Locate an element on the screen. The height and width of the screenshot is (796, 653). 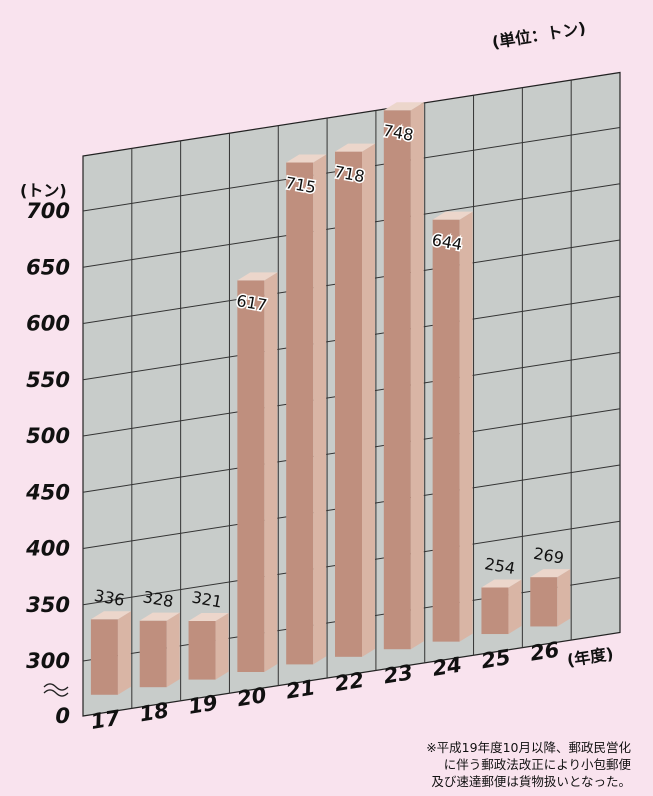
bar-18: 328 is located at coordinates (159, 637).